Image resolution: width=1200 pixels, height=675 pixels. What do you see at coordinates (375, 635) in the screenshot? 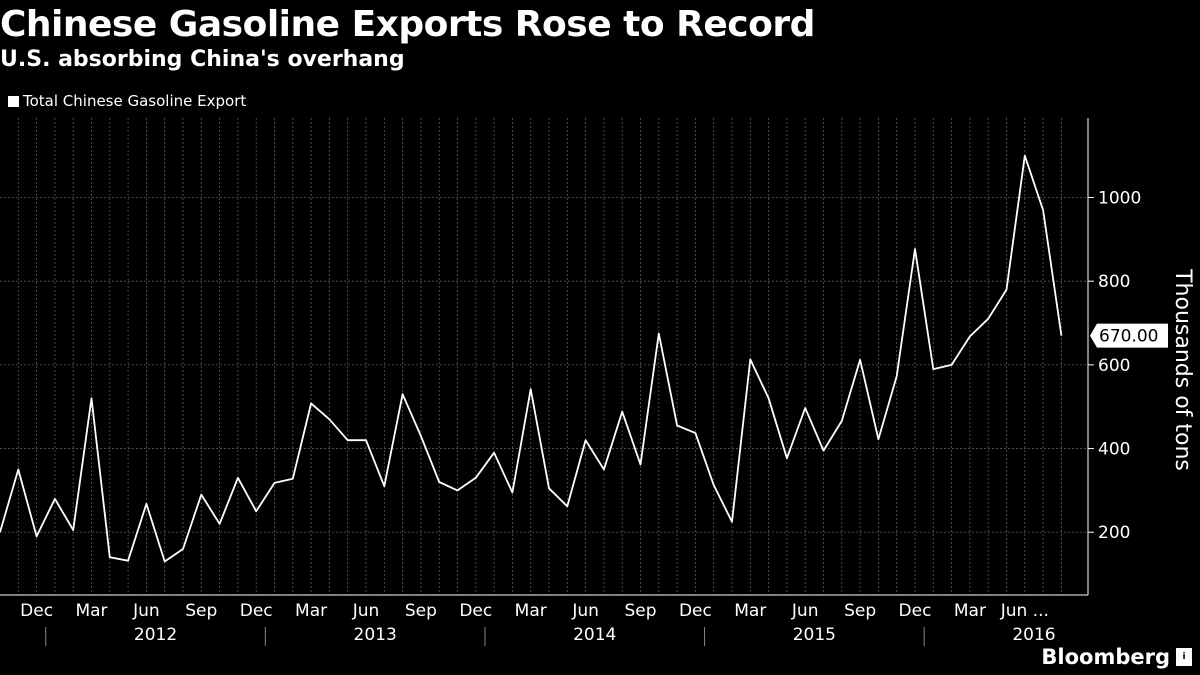
I see `year-label: 2013` at bounding box center [375, 635].